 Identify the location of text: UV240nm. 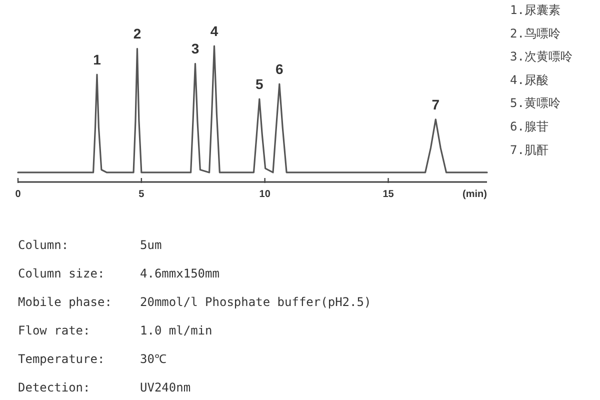
(165, 387).